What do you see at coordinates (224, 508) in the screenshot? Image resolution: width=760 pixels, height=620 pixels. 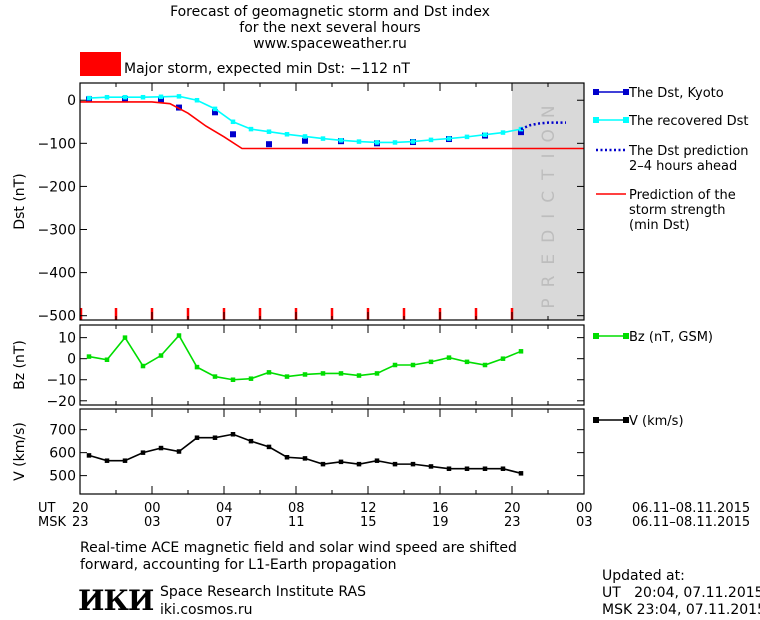 I see `ut-tick-label: 04` at bounding box center [224, 508].